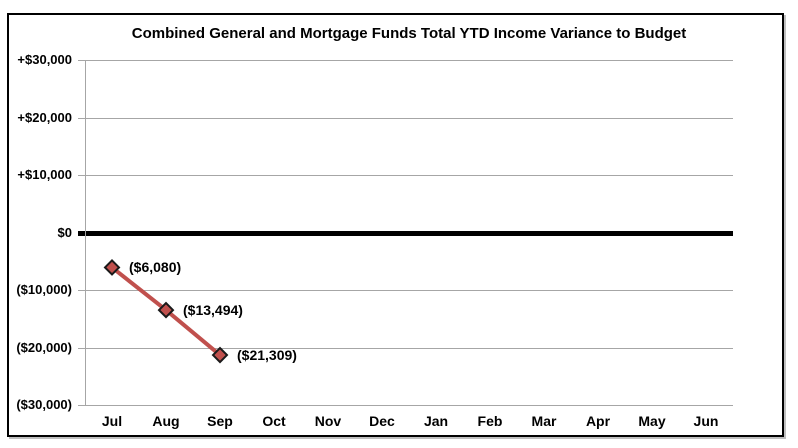 The height and width of the screenshot is (448, 798). I want to click on x-axis-label: Oct, so click(274, 421).